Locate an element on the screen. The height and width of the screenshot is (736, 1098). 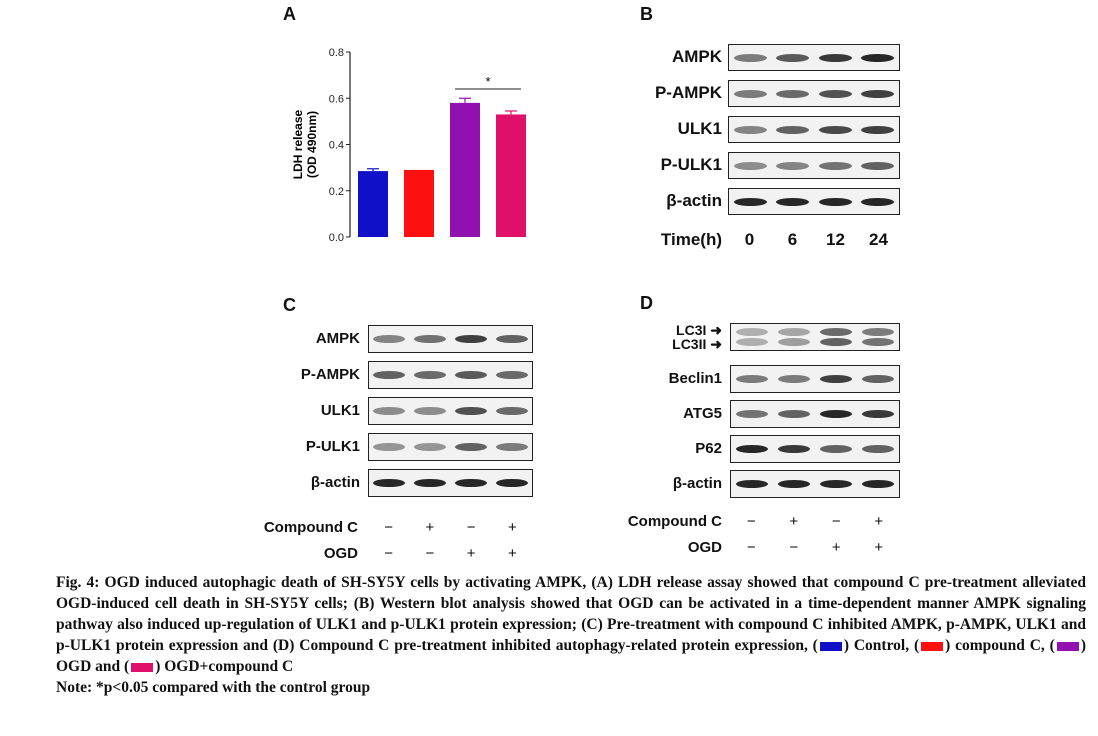
y-axis-label: LDH release is located at coordinates (298, 144).